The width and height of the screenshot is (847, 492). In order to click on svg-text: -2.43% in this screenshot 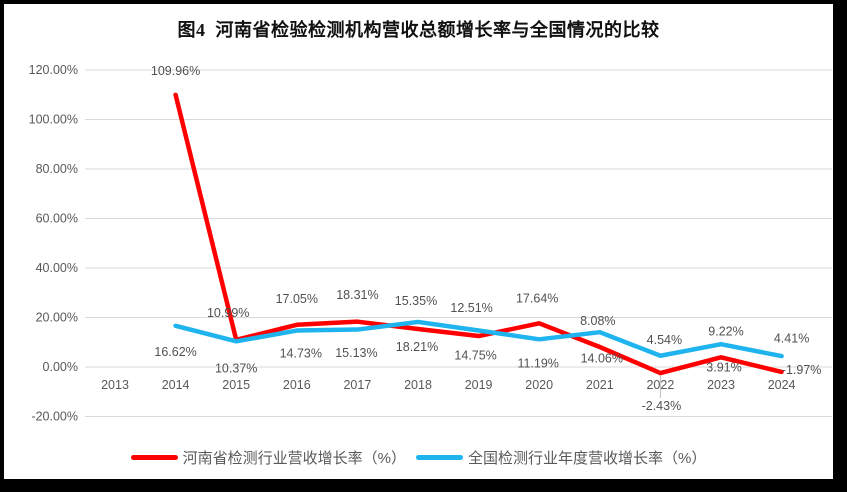, I will do `click(662, 406)`.